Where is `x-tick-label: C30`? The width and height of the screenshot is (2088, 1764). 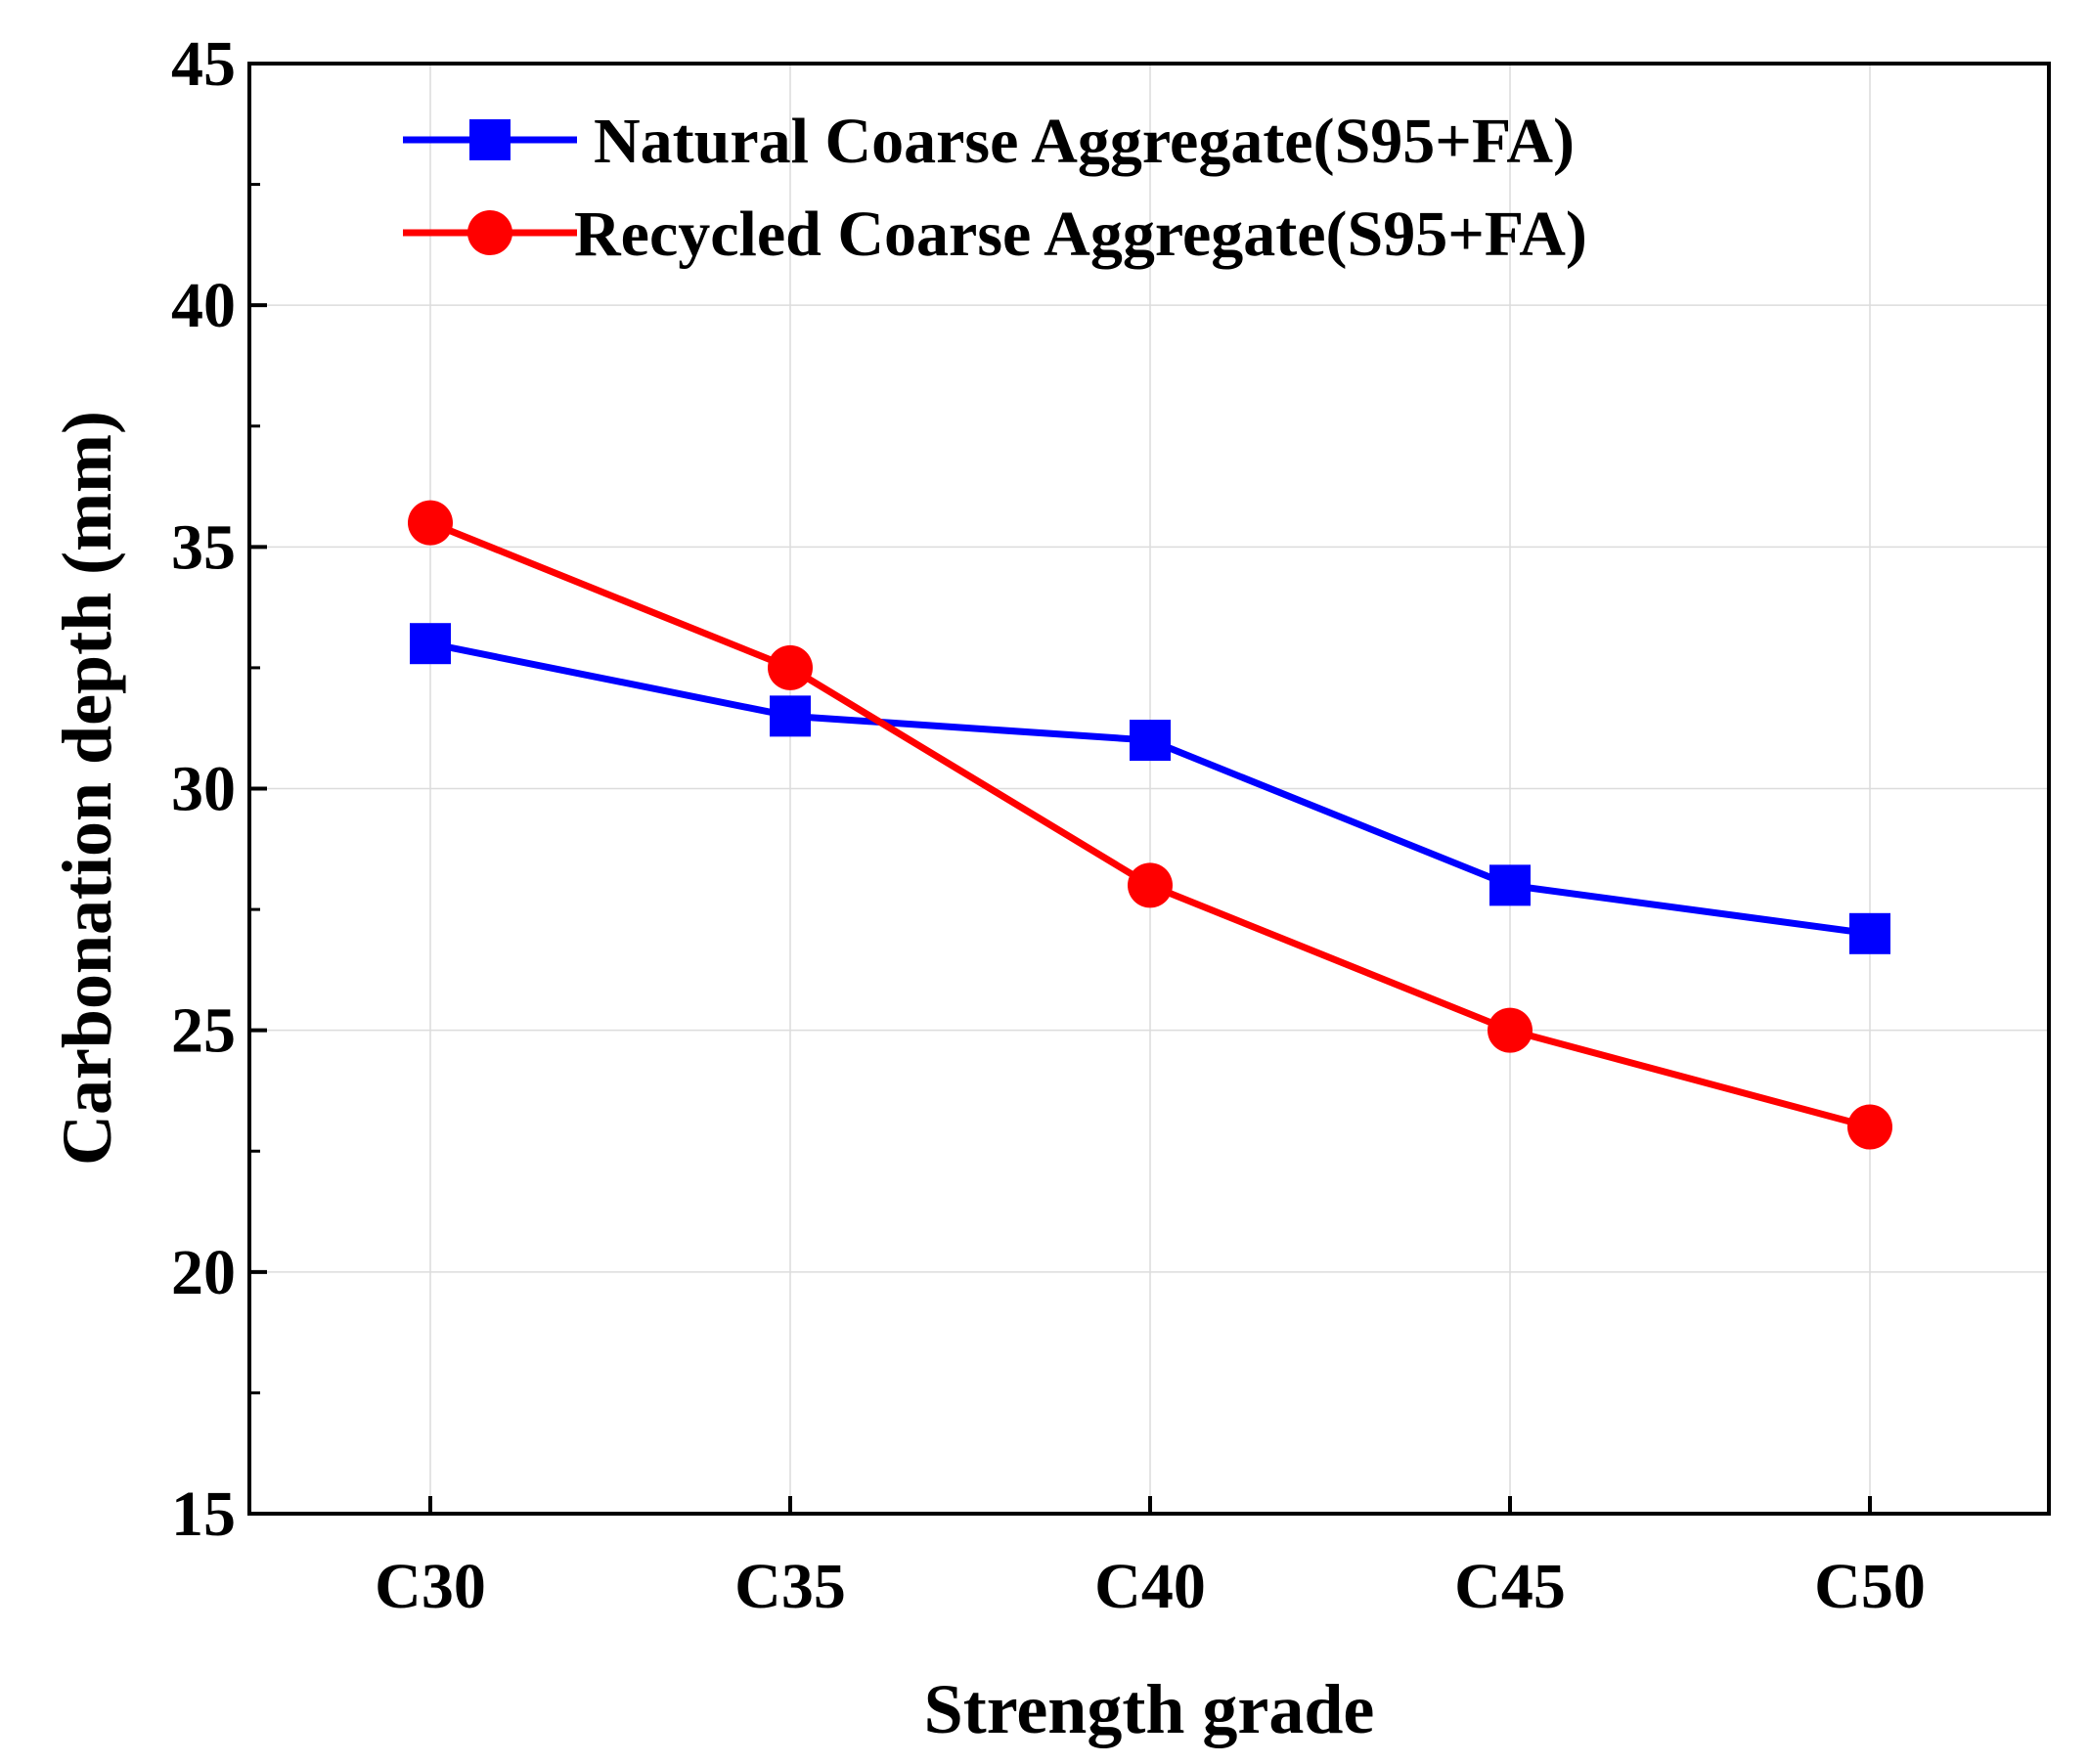
x-tick-label: C30 is located at coordinates (430, 1586).